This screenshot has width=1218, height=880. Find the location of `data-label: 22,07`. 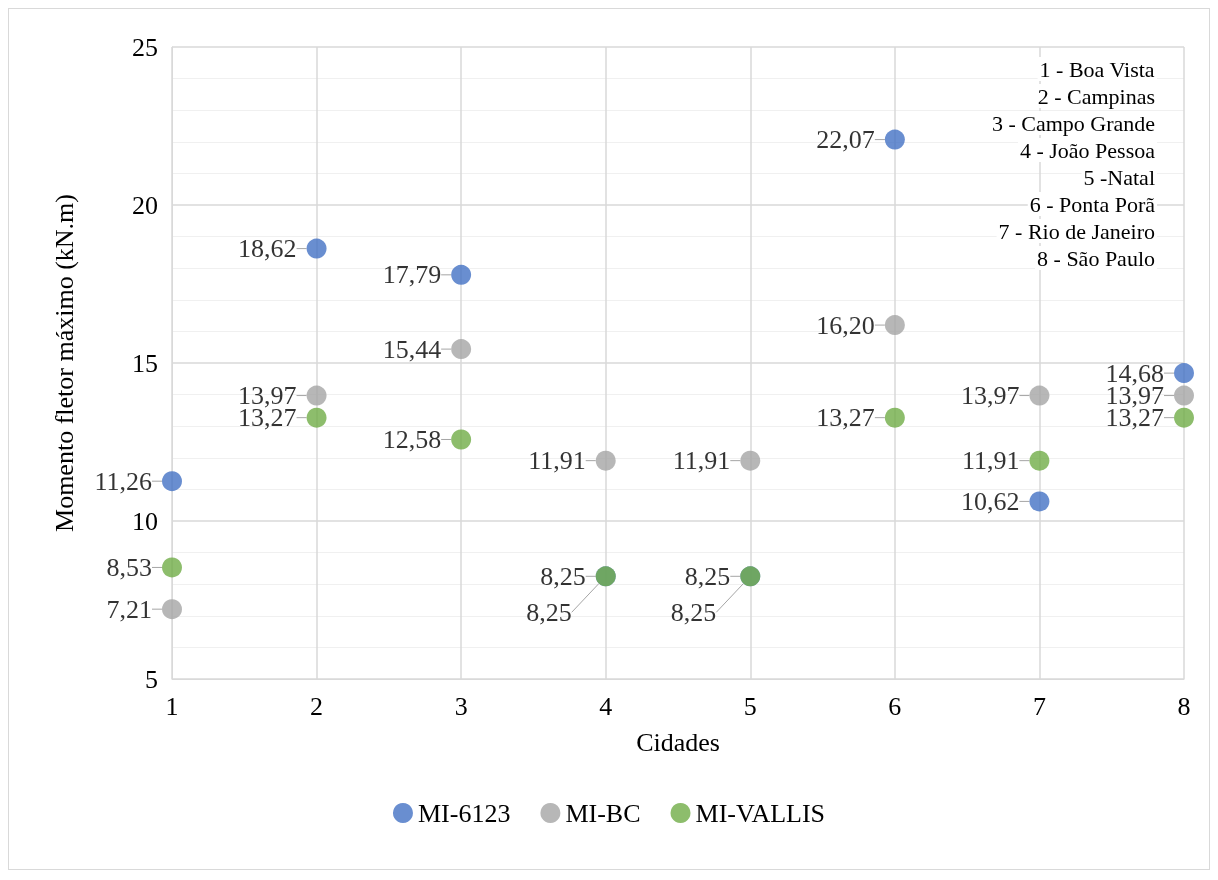

data-label: 22,07 is located at coordinates (845, 140).